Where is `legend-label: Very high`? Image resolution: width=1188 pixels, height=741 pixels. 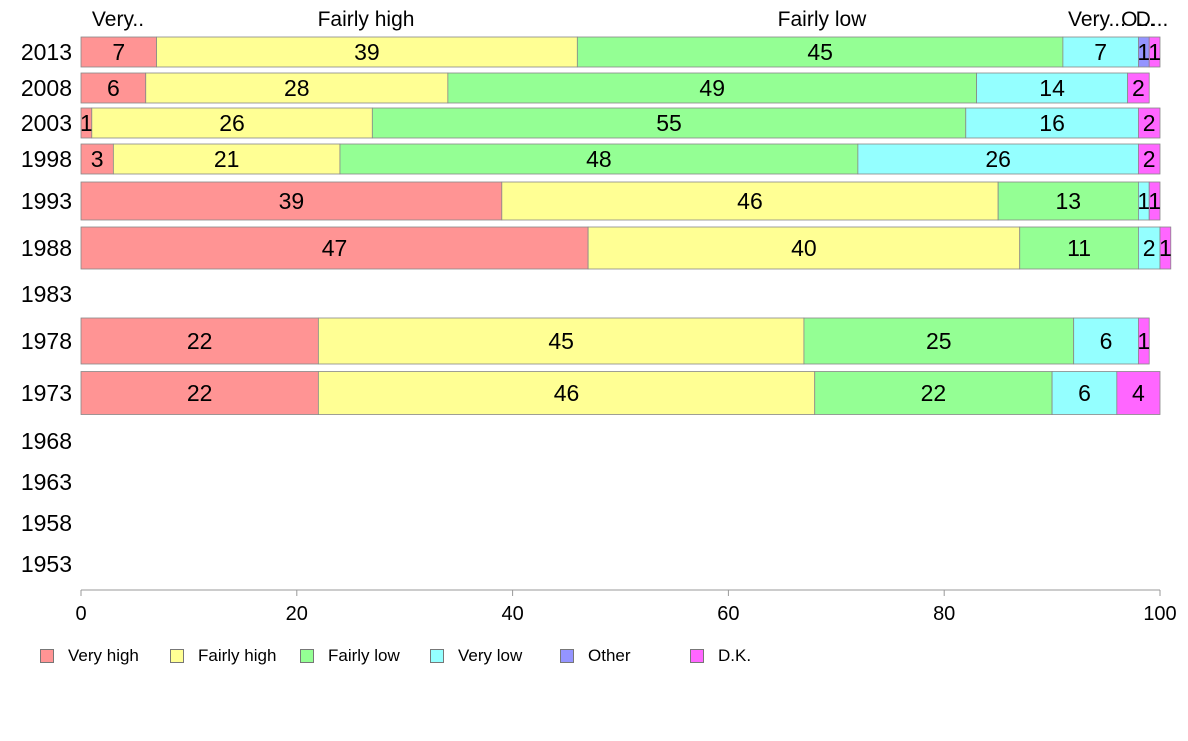
legend-label: Very high is located at coordinates (103, 655).